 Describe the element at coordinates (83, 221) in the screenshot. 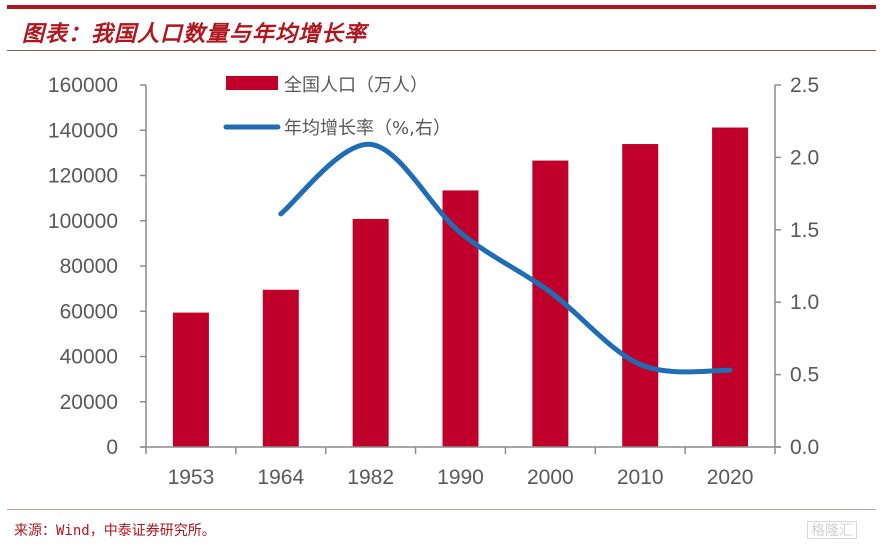

I see `left-tick-label: 100000` at that location.